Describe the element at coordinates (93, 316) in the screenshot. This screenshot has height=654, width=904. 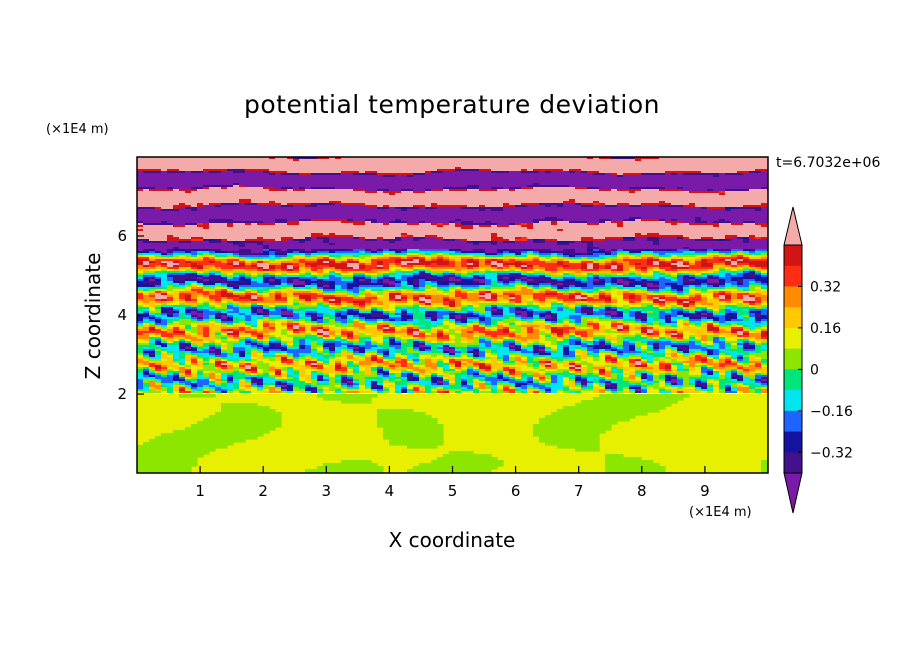
I see `y-axis-title: Z coordinate` at that location.